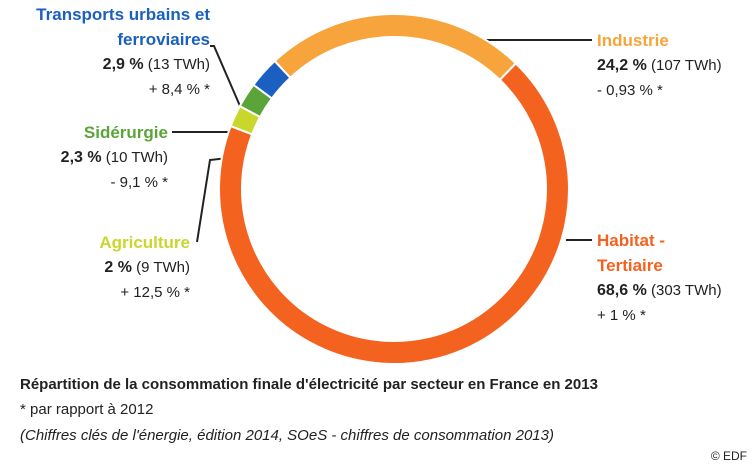  Describe the element at coordinates (179, 89) in the screenshot. I see `change-label: + 8,4 % *` at that location.